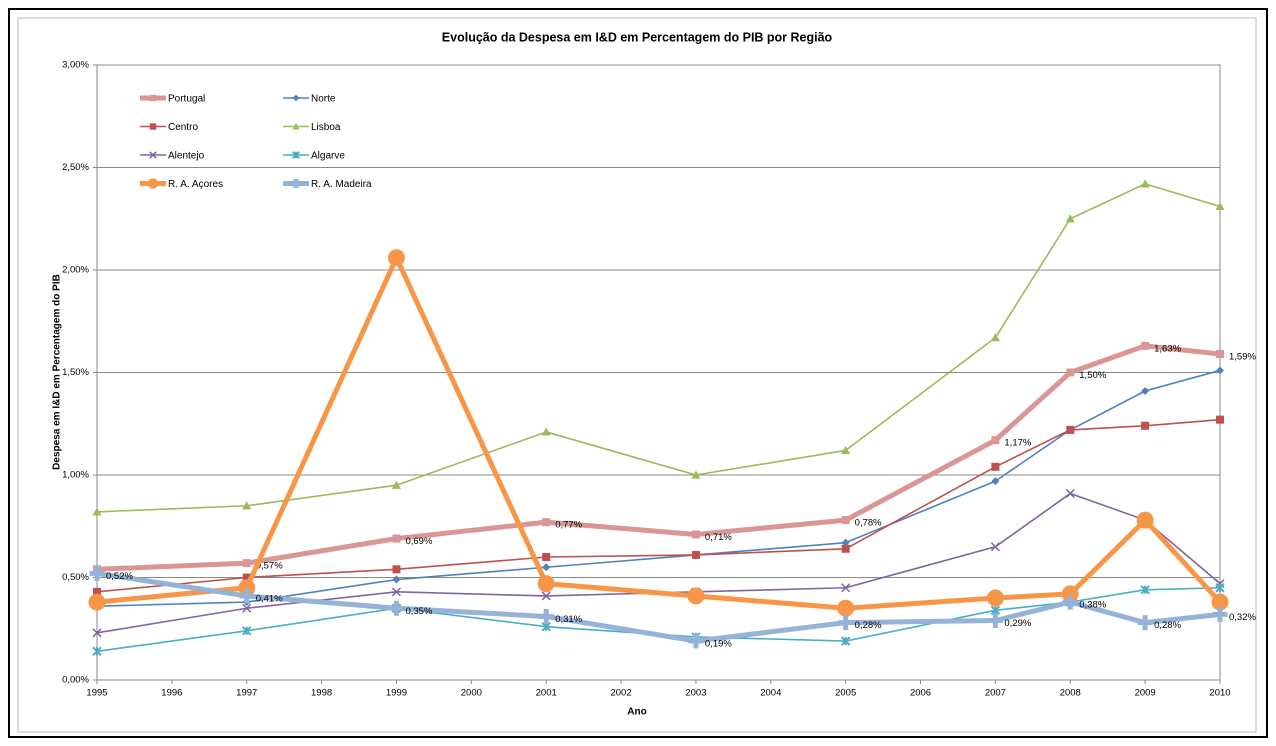  Describe the element at coordinates (75, 167) in the screenshot. I see `y-tick-label: 2,50%` at that location.